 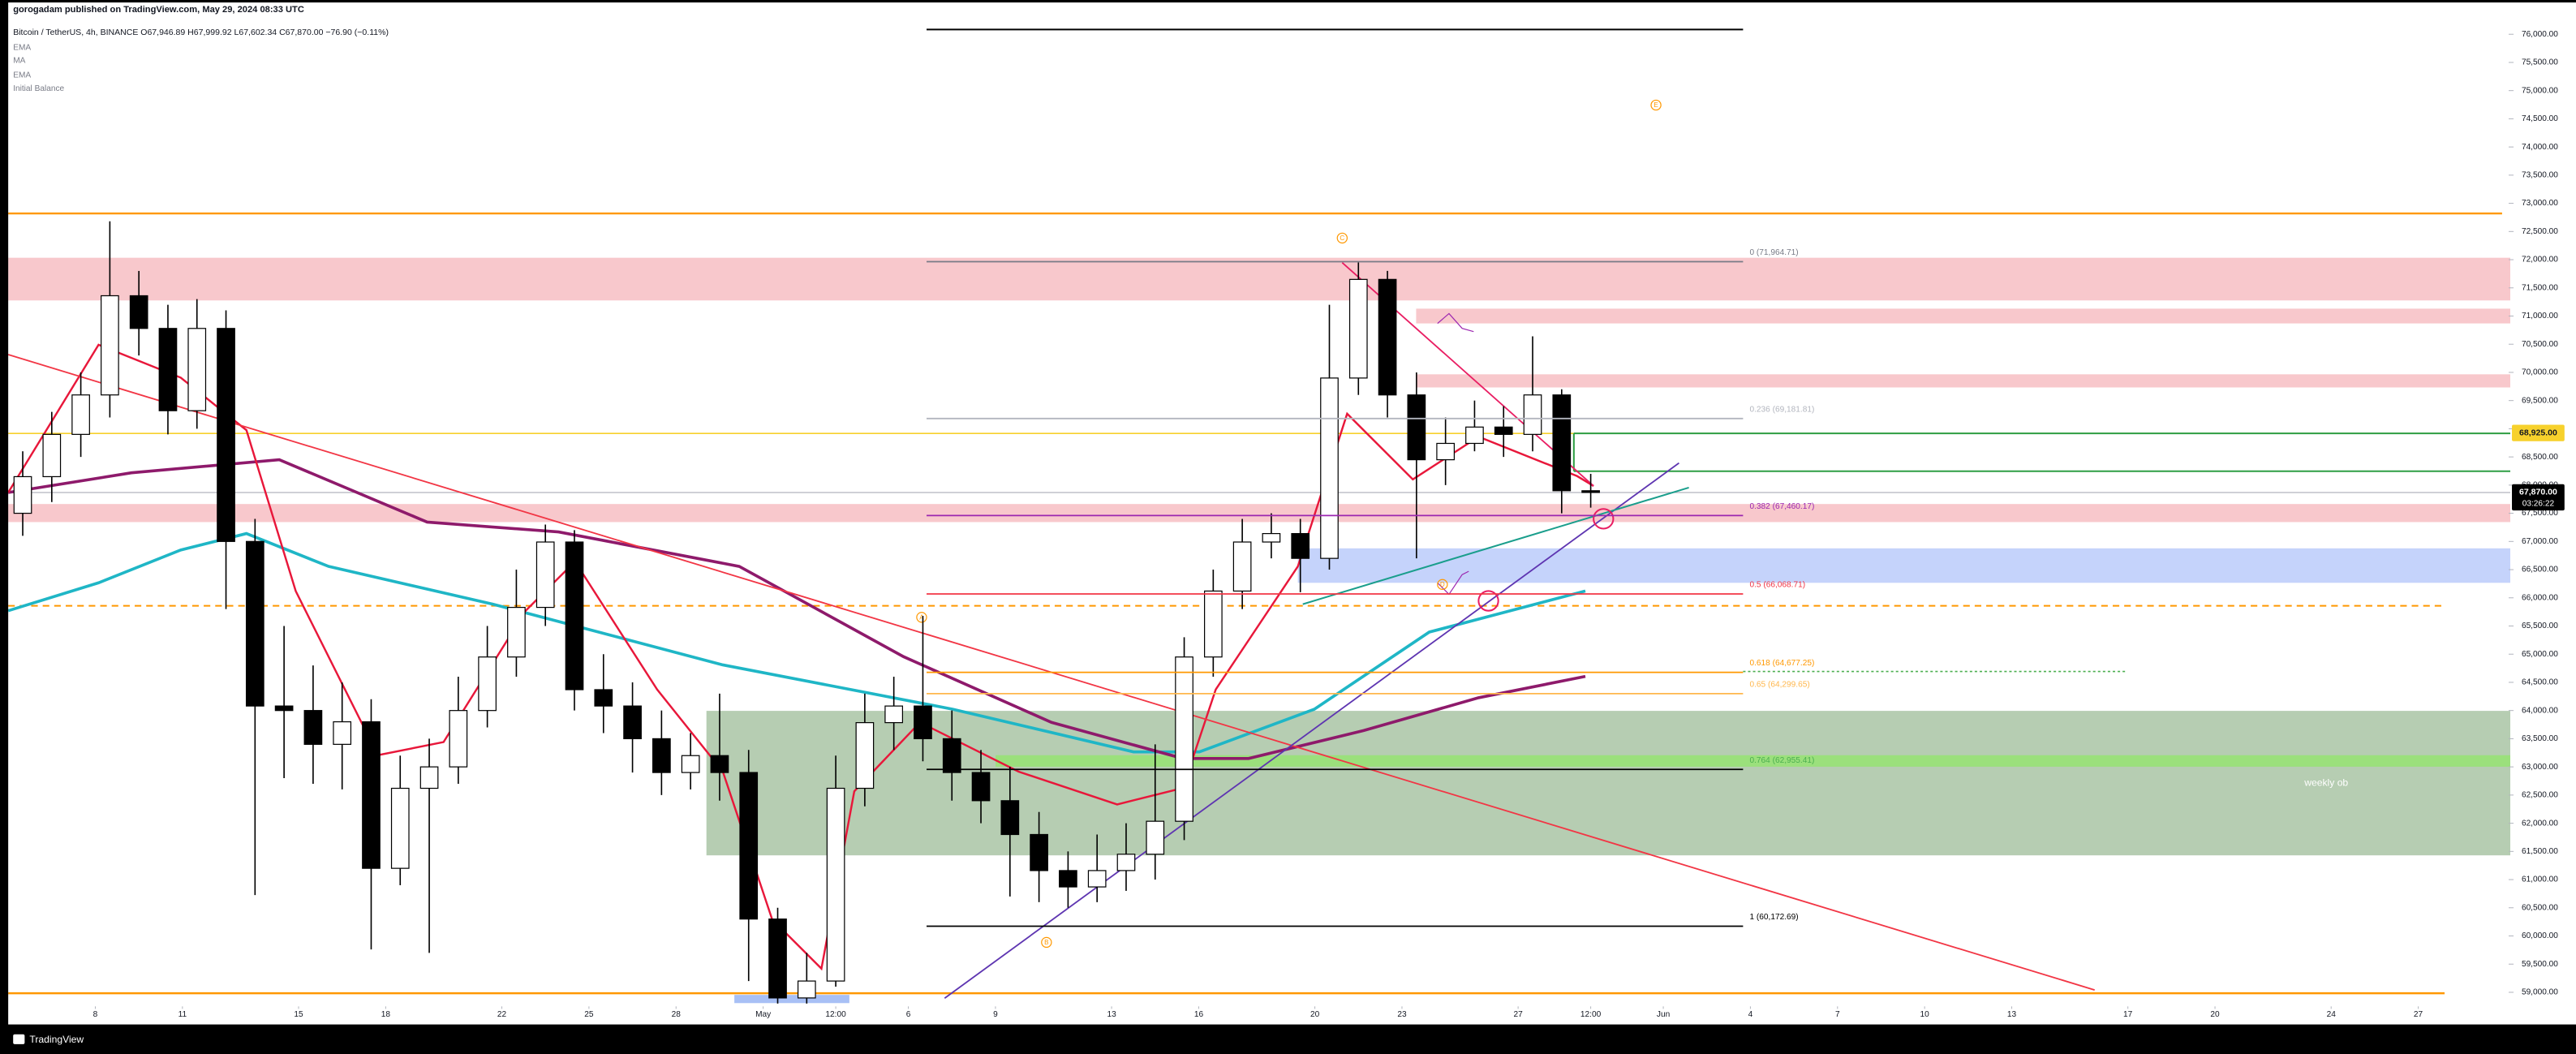 I want to click on fib-label: 0.65 (64,299.65), so click(x=1779, y=684).